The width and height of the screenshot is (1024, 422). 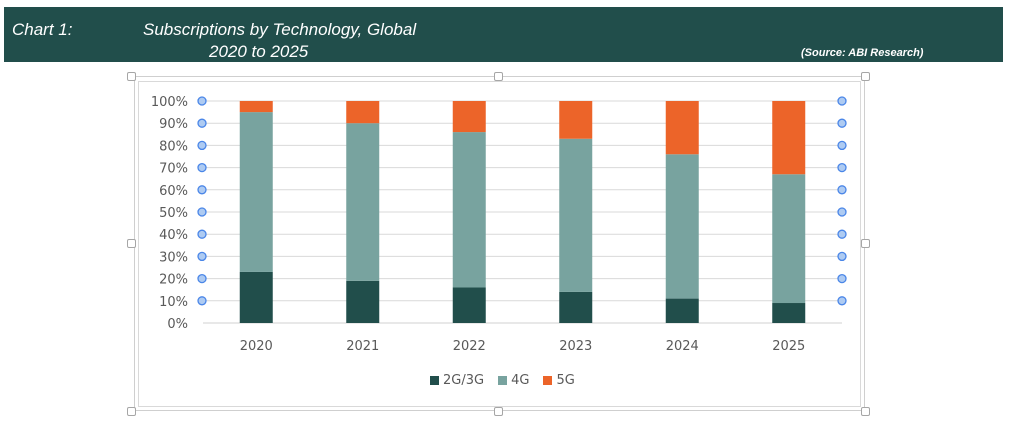 I want to click on y-tick-label: 40%, so click(x=173, y=235).